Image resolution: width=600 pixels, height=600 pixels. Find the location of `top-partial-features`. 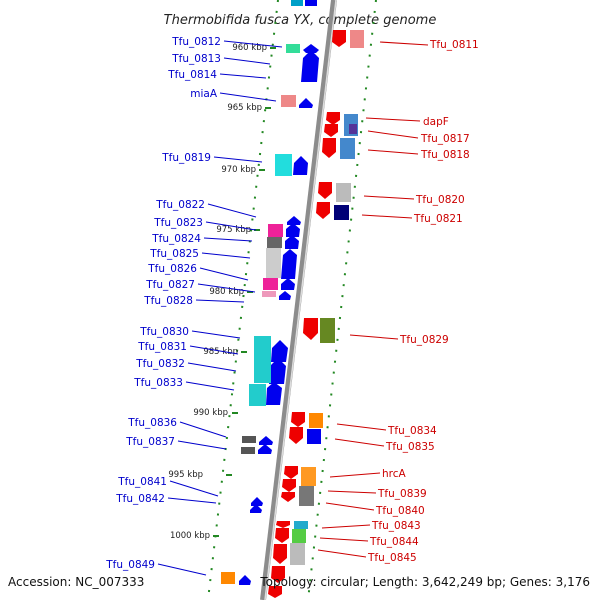

top-partial-features is located at coordinates (304, 3).